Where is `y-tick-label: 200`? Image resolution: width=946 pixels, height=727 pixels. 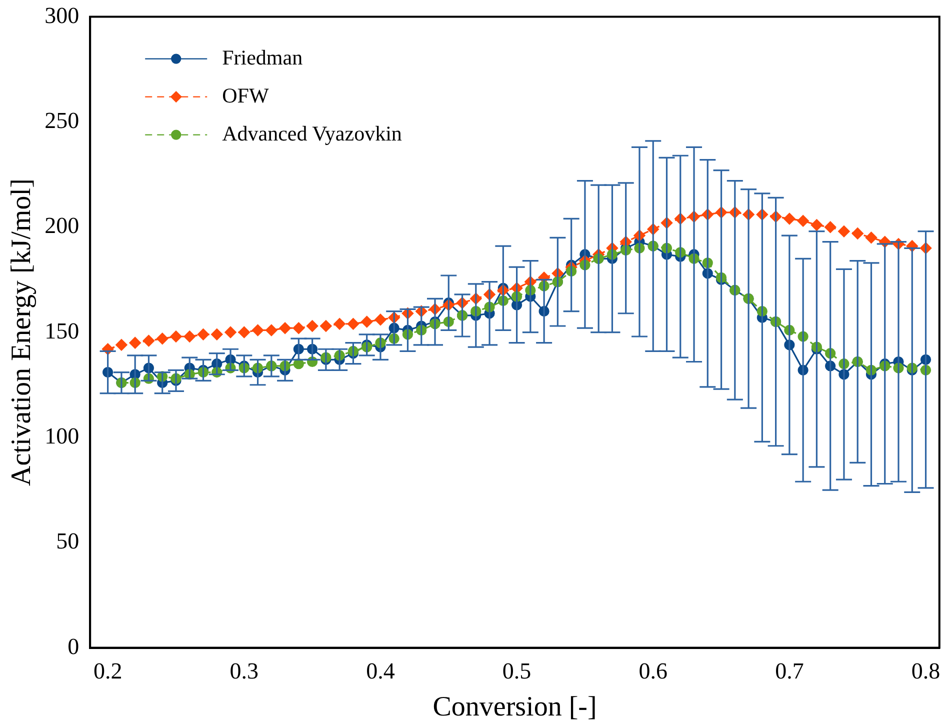 y-tick-label: 200 is located at coordinates (62, 225).